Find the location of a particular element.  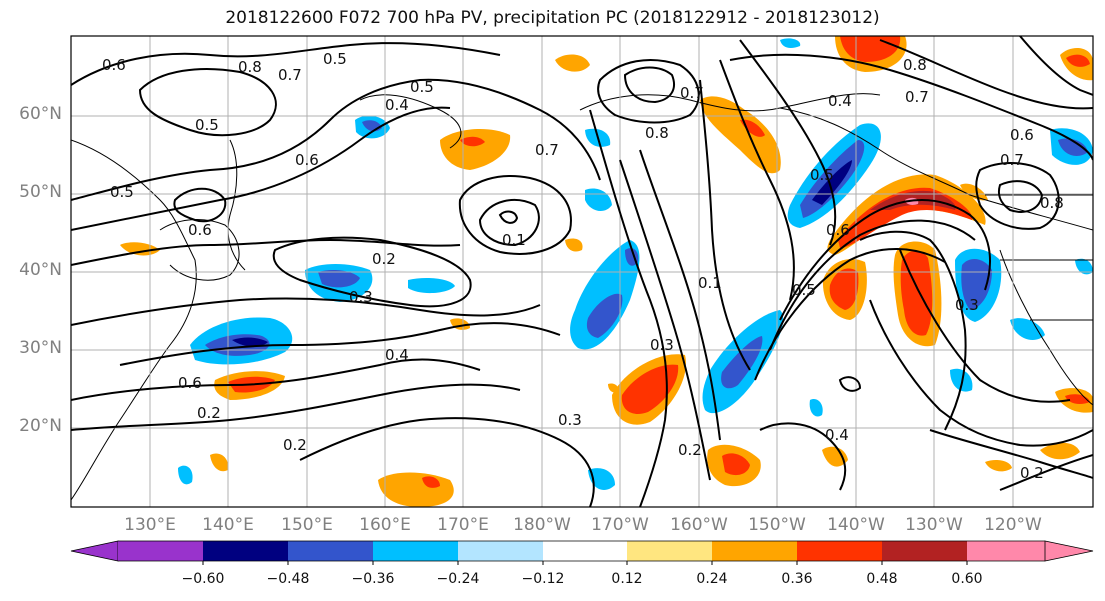

lon-tick-label: 170°W is located at coordinates (620, 525).